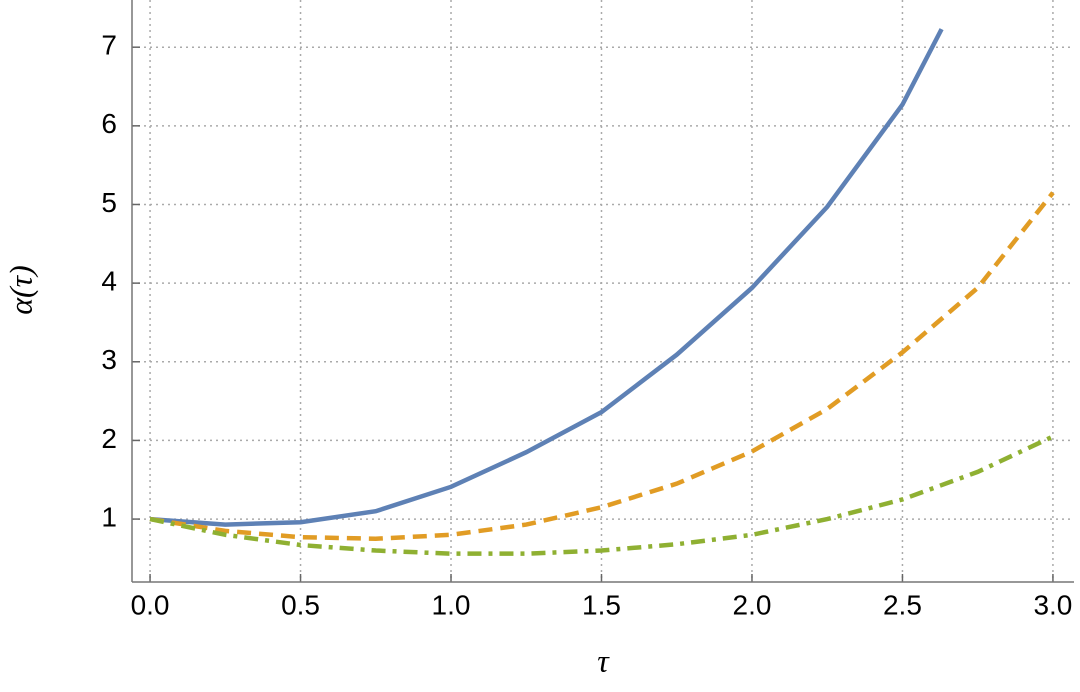  Describe the element at coordinates (752, 604) in the screenshot. I see `x-tick-label: 2.0` at that location.